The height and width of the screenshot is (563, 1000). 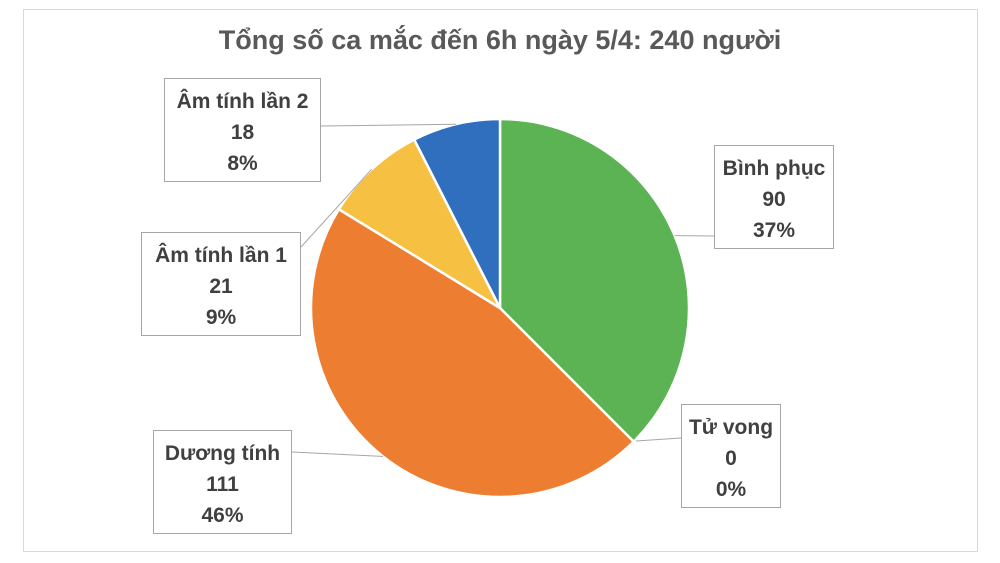 I want to click on callout-tu-vong: Tử vong 0 0%, so click(x=731, y=456).